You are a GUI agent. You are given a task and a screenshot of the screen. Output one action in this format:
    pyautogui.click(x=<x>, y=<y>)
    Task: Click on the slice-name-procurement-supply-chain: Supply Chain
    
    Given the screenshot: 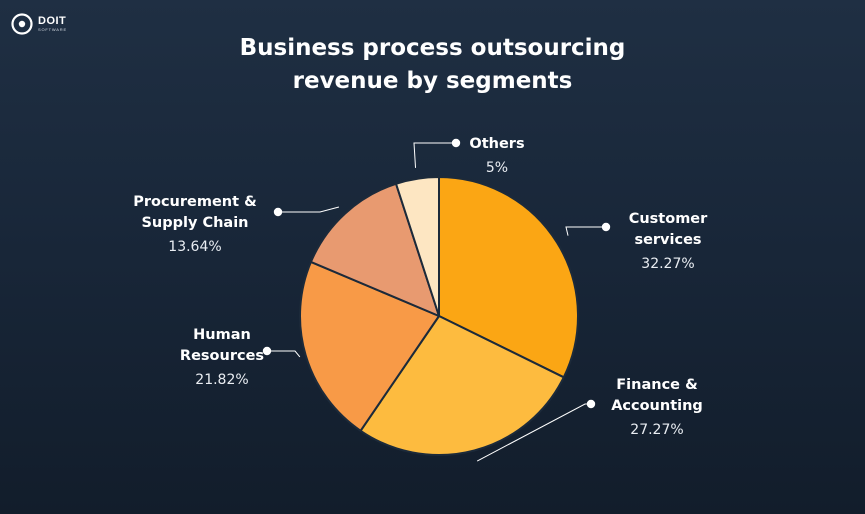 What is the action you would take?
    pyautogui.click(x=194, y=223)
    